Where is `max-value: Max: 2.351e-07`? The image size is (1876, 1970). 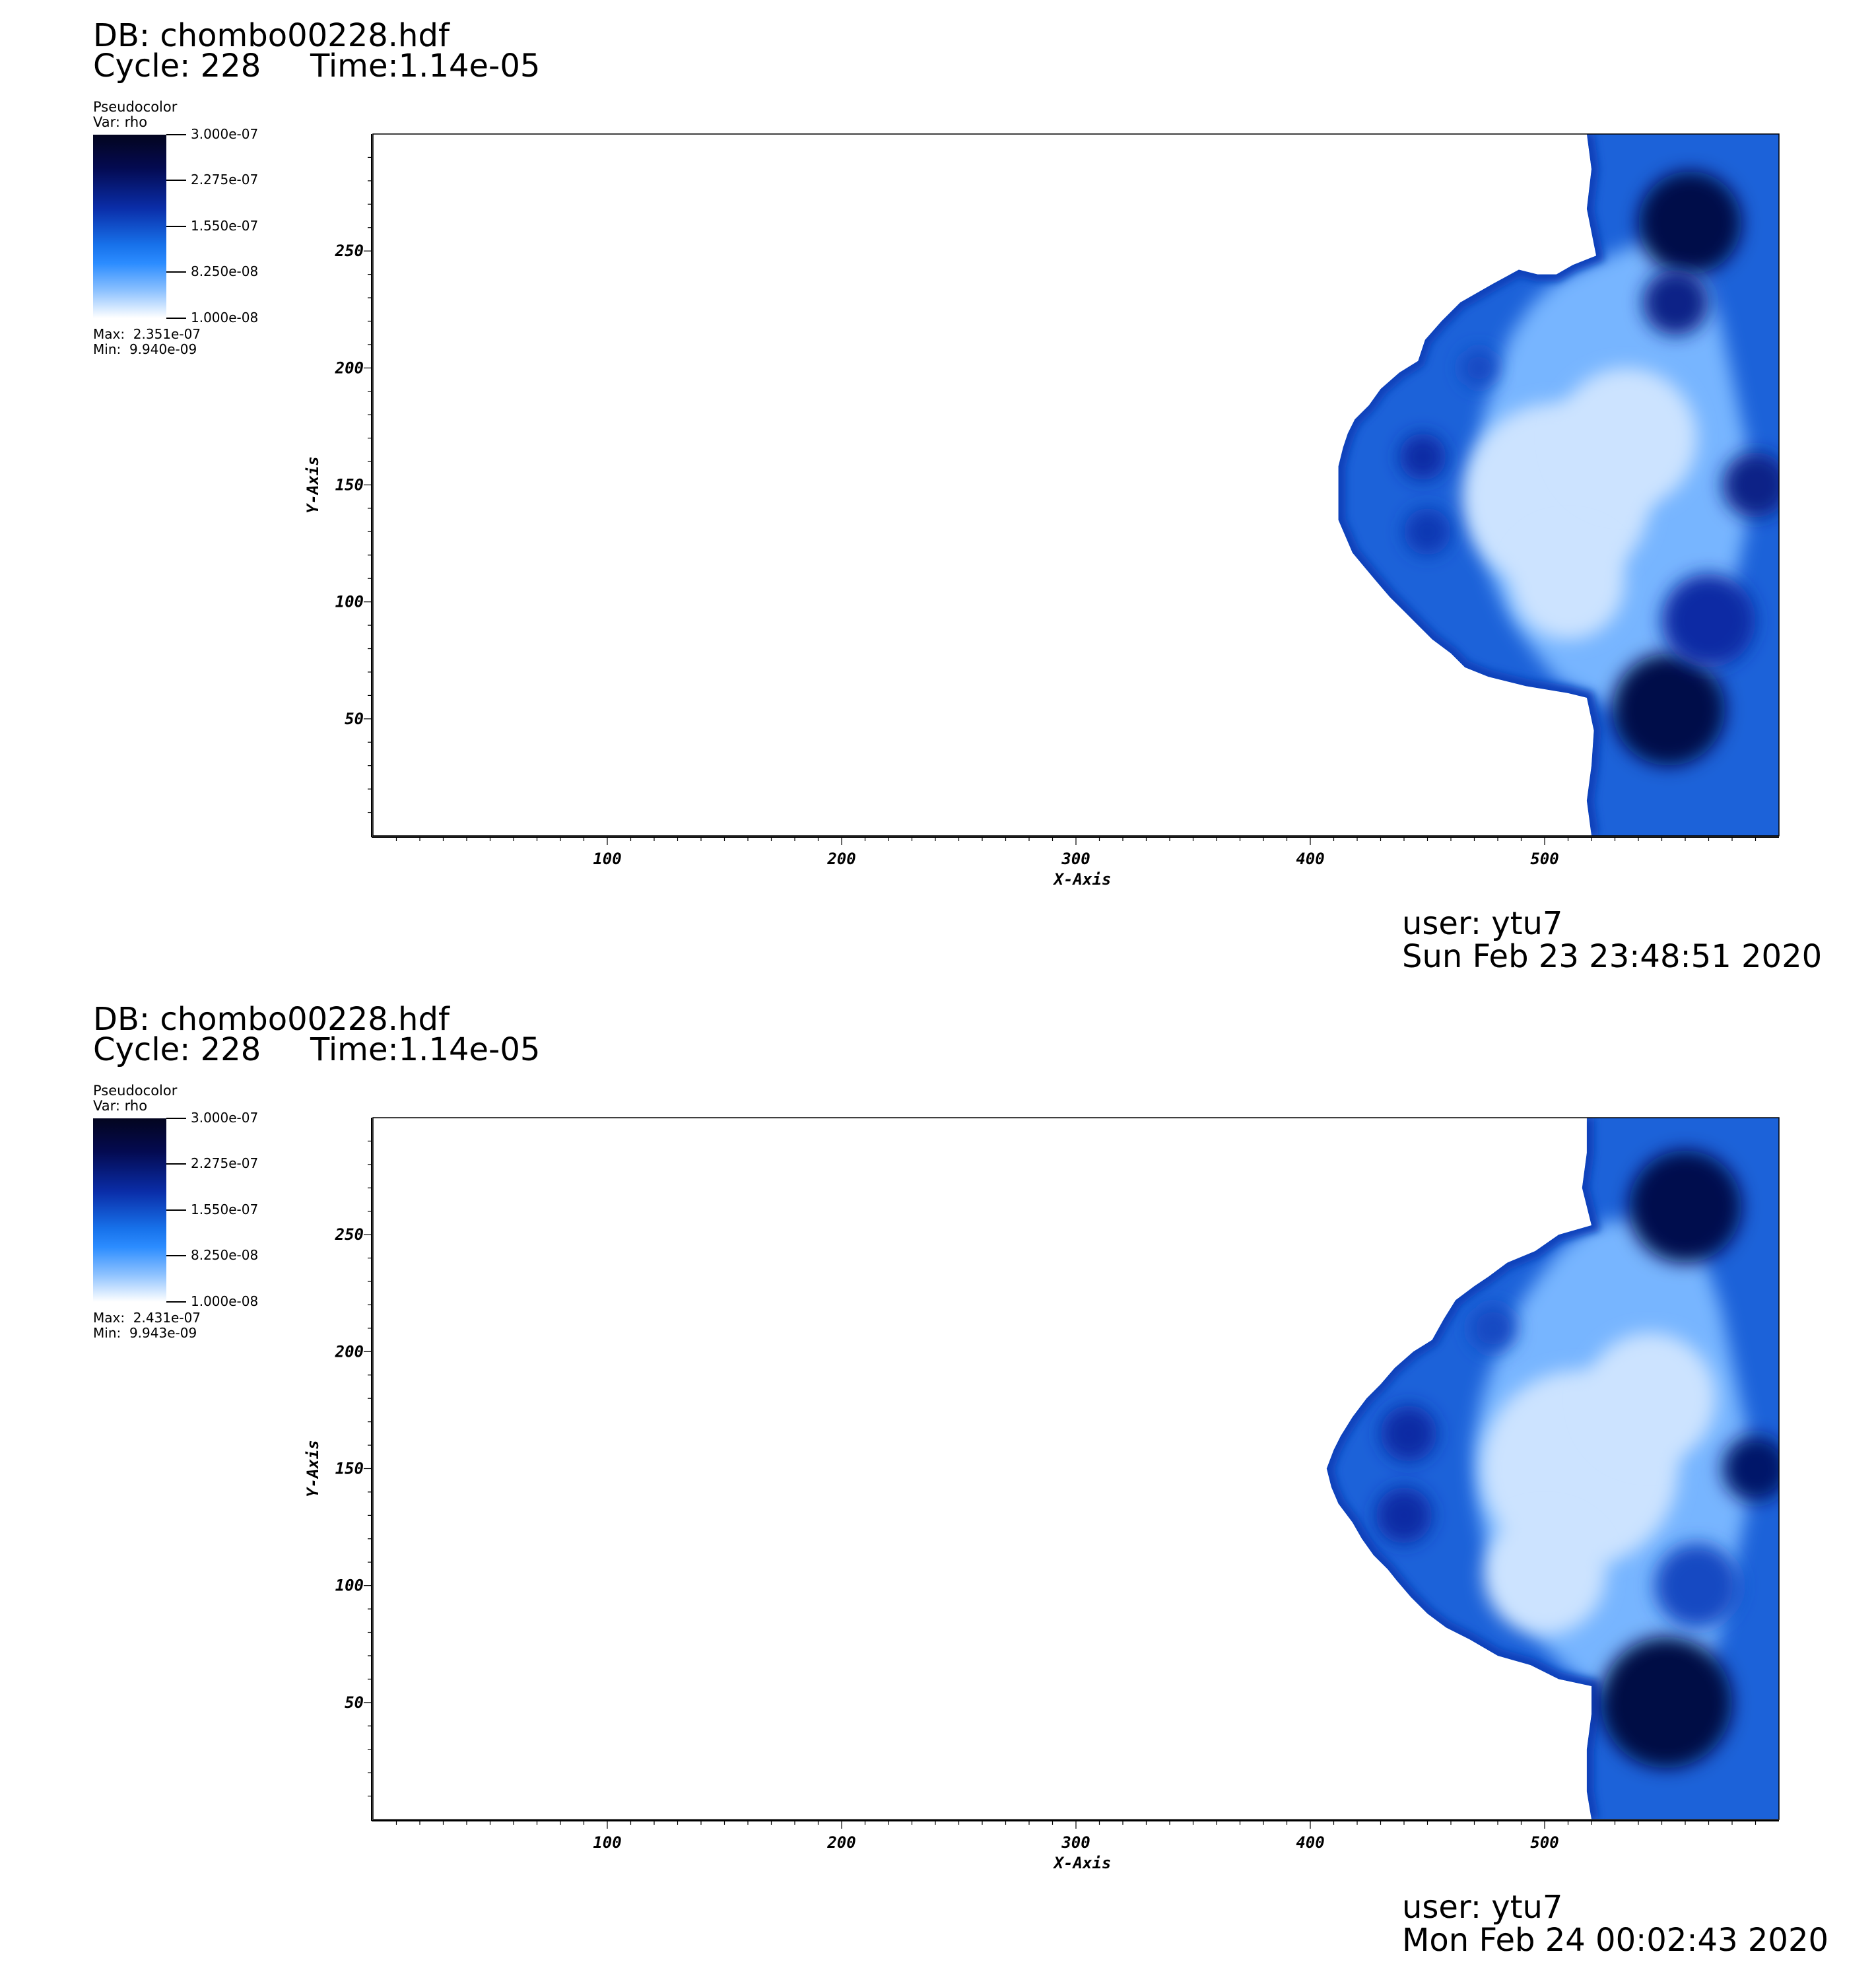
max-value: Max: 2.351e-07 is located at coordinates (147, 334).